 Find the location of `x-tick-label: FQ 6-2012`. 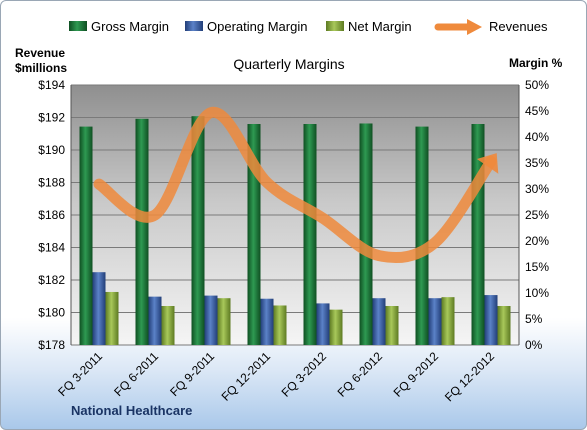

x-tick-label: FQ 6-2012 is located at coordinates (360, 374).